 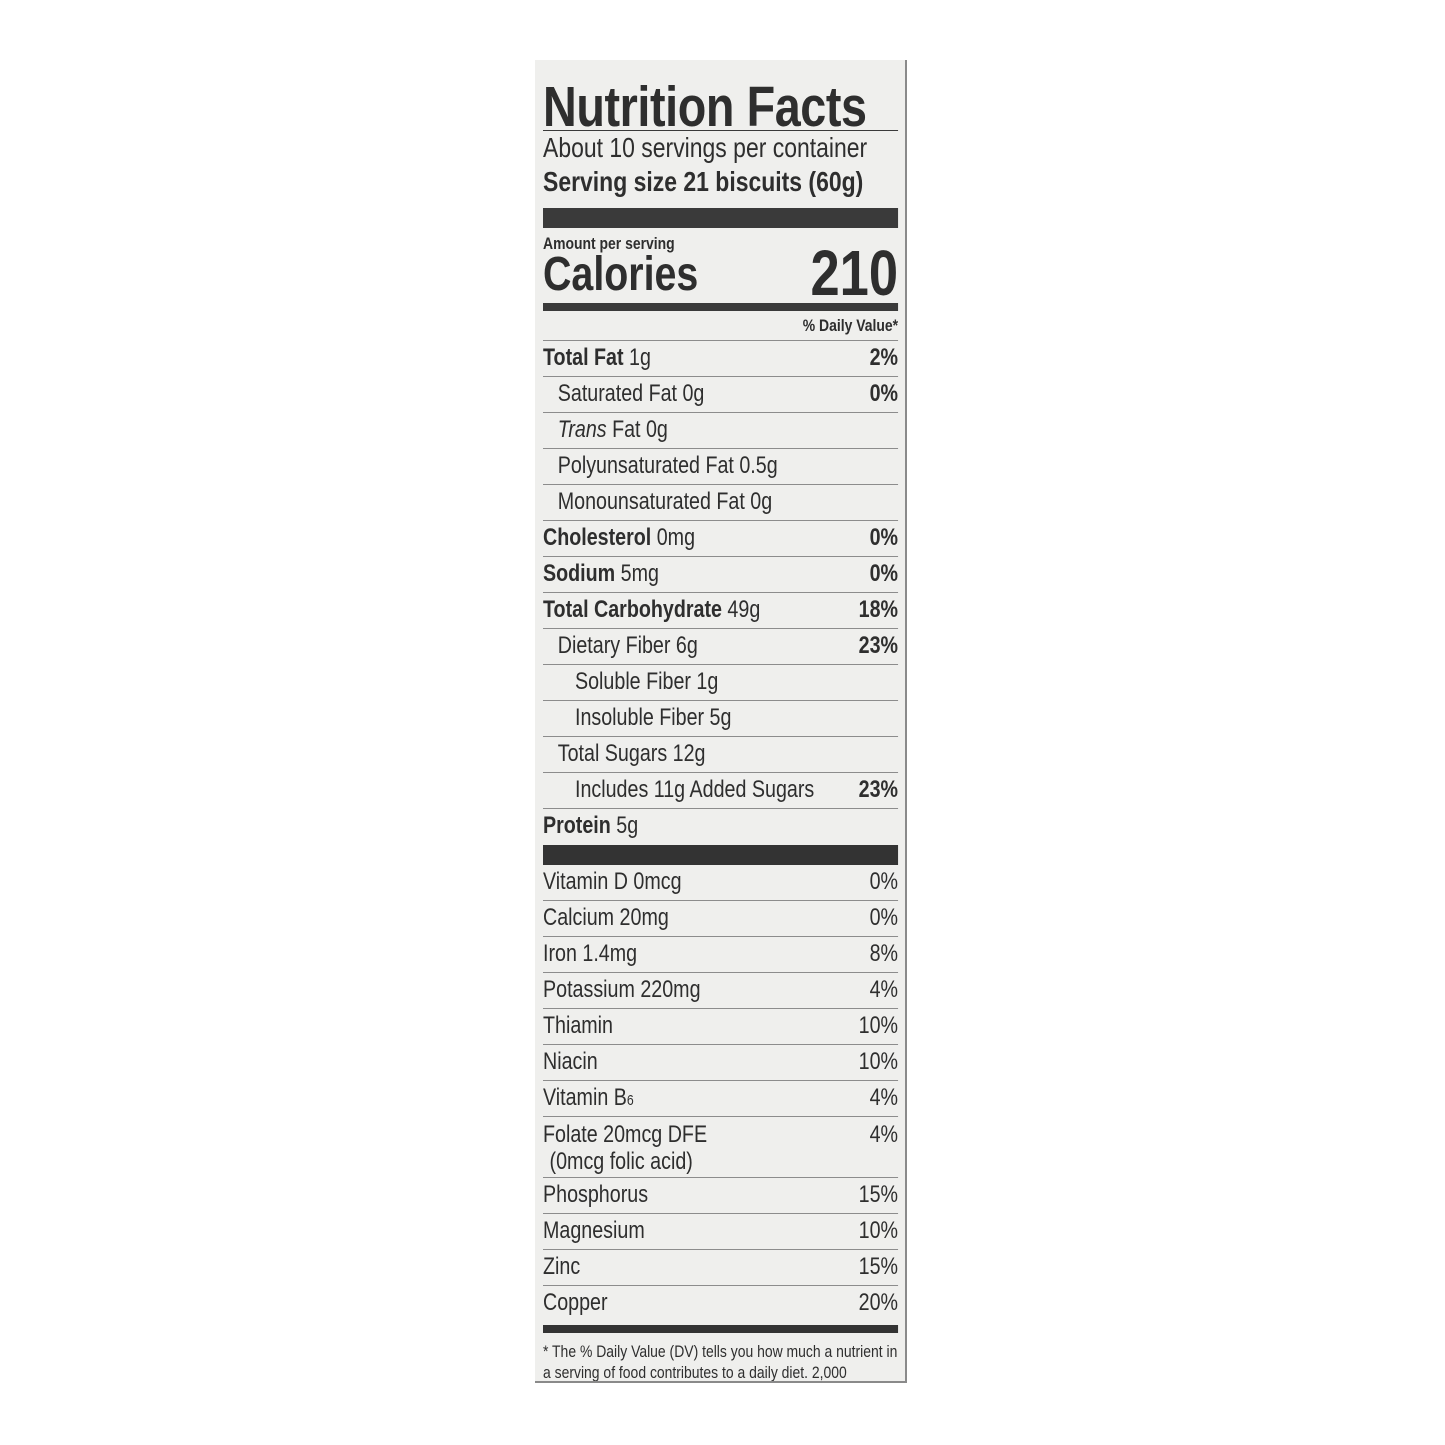 I want to click on vitamin-name: Thiamin, so click(x=578, y=1025).